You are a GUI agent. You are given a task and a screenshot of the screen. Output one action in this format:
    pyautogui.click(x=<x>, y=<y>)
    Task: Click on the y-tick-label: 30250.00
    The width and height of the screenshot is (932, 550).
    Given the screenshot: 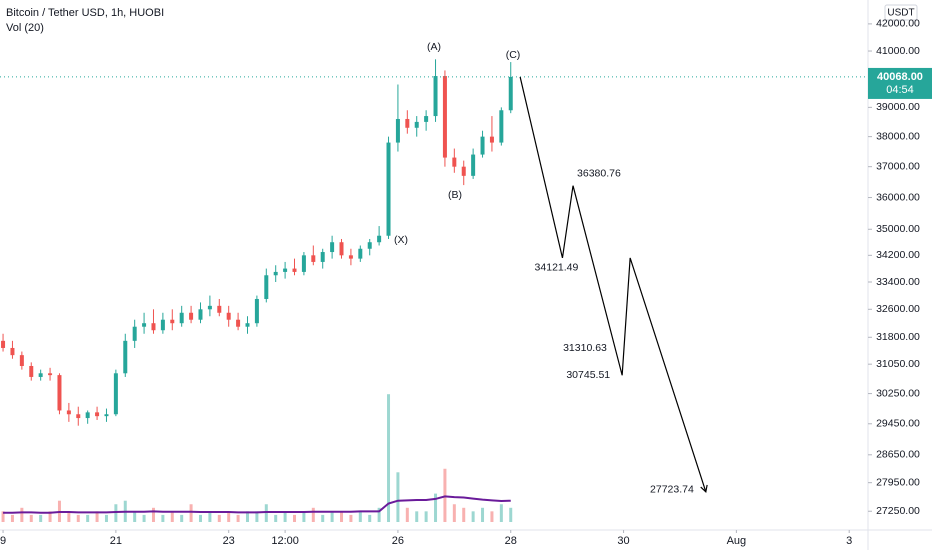 What is the action you would take?
    pyautogui.click(x=898, y=393)
    